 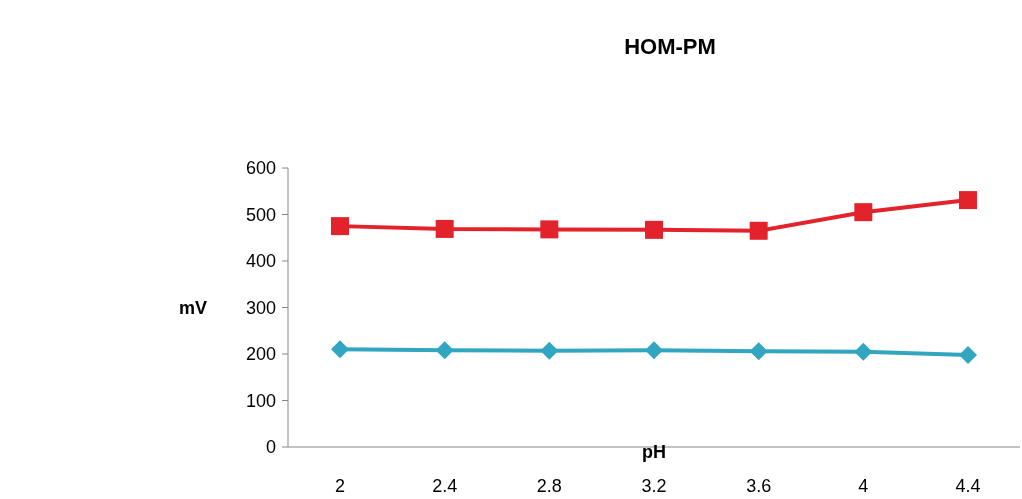 What do you see at coordinates (260, 168) in the screenshot?
I see `y-tick-label: 600` at bounding box center [260, 168].